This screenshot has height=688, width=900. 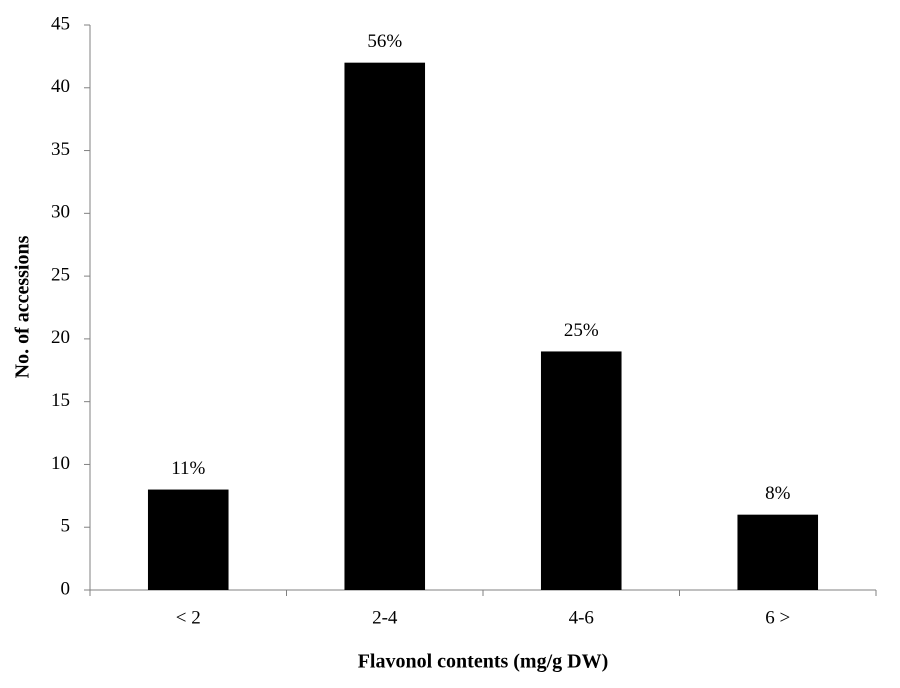 I want to click on y-tick-label: 45, so click(x=60, y=23).